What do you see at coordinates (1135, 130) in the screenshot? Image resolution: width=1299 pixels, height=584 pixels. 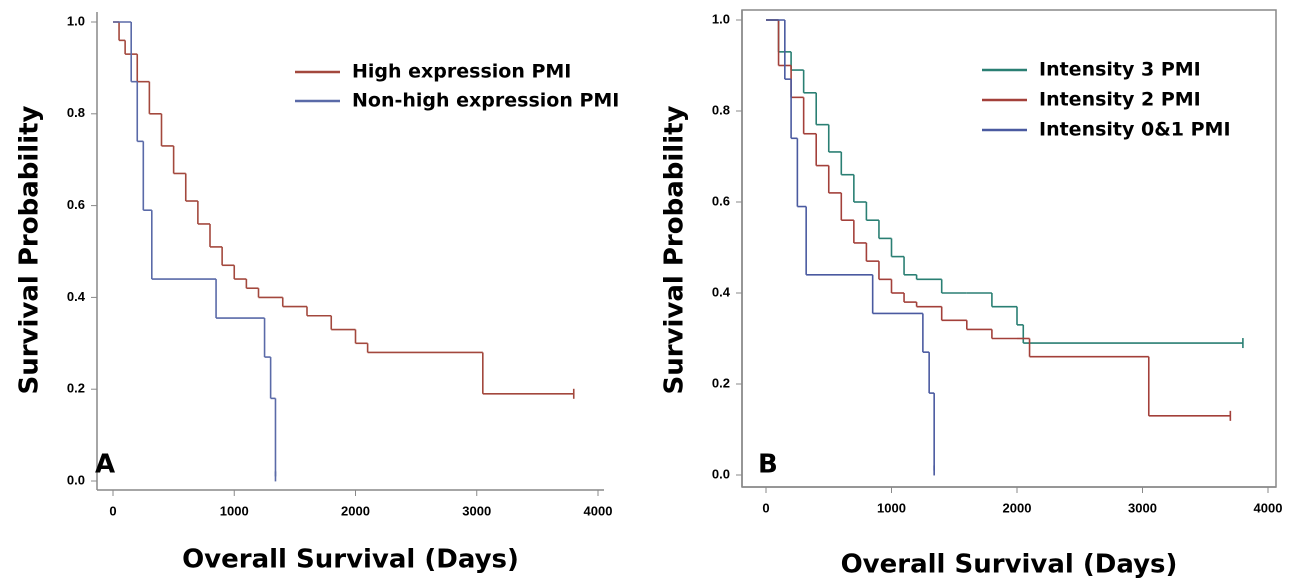 I see `legend-label: Intensity 0&1 PMI` at bounding box center [1135, 130].